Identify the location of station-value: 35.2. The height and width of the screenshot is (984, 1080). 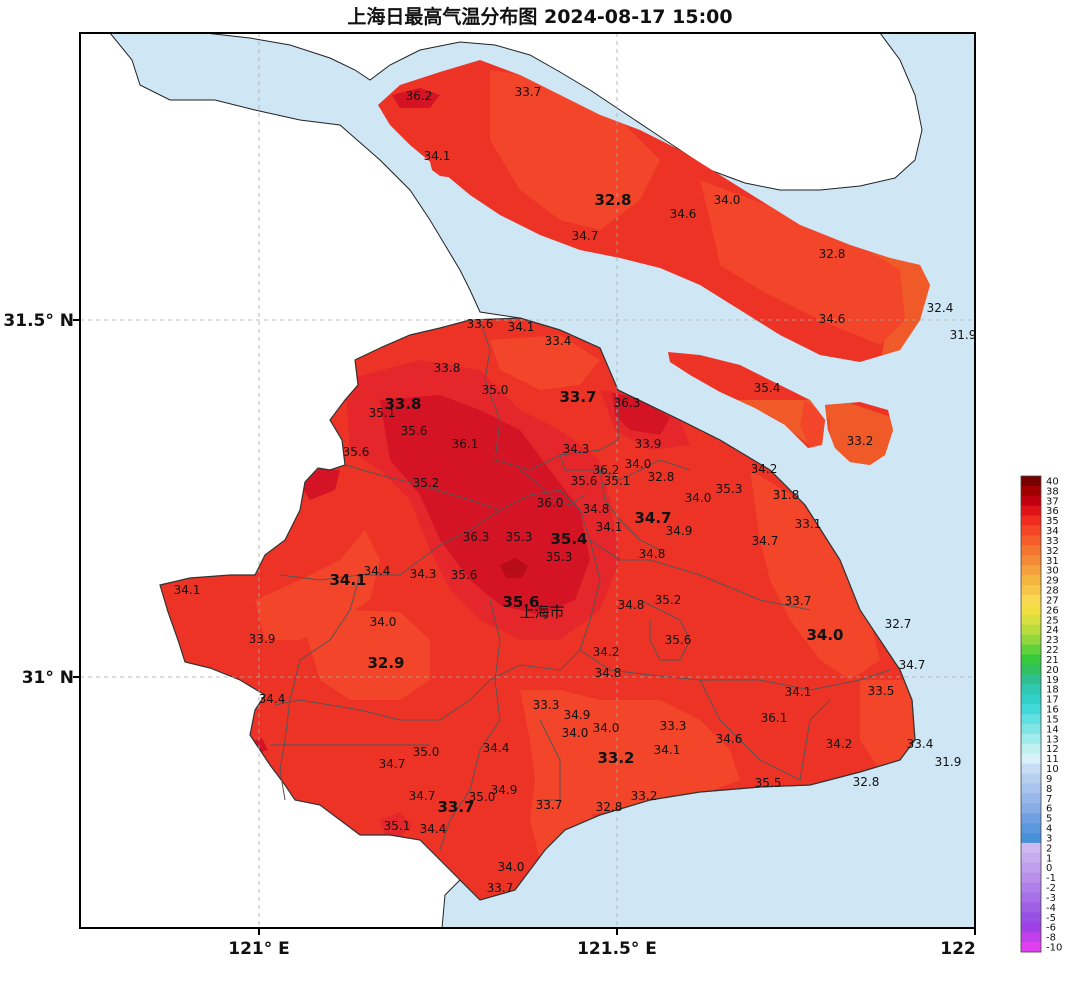
(426, 483).